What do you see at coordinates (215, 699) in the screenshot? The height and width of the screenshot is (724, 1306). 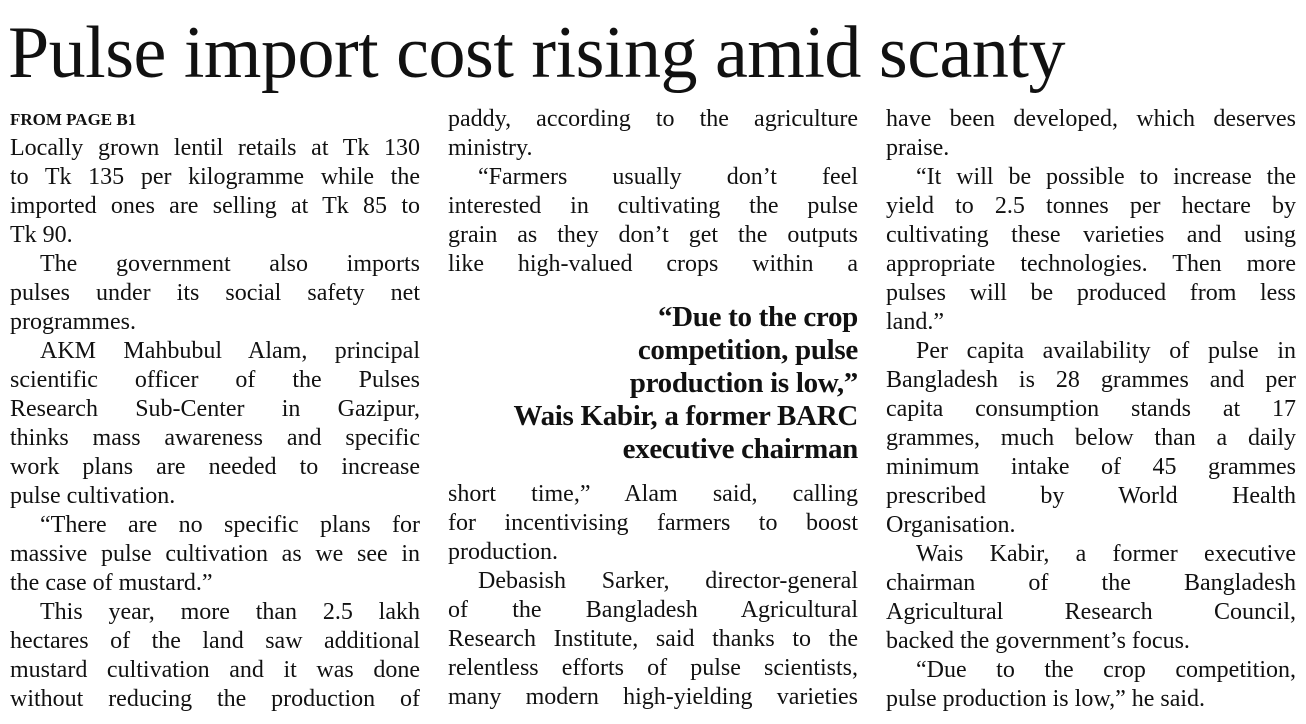 I see `text-line: without reducing the production of` at bounding box center [215, 699].